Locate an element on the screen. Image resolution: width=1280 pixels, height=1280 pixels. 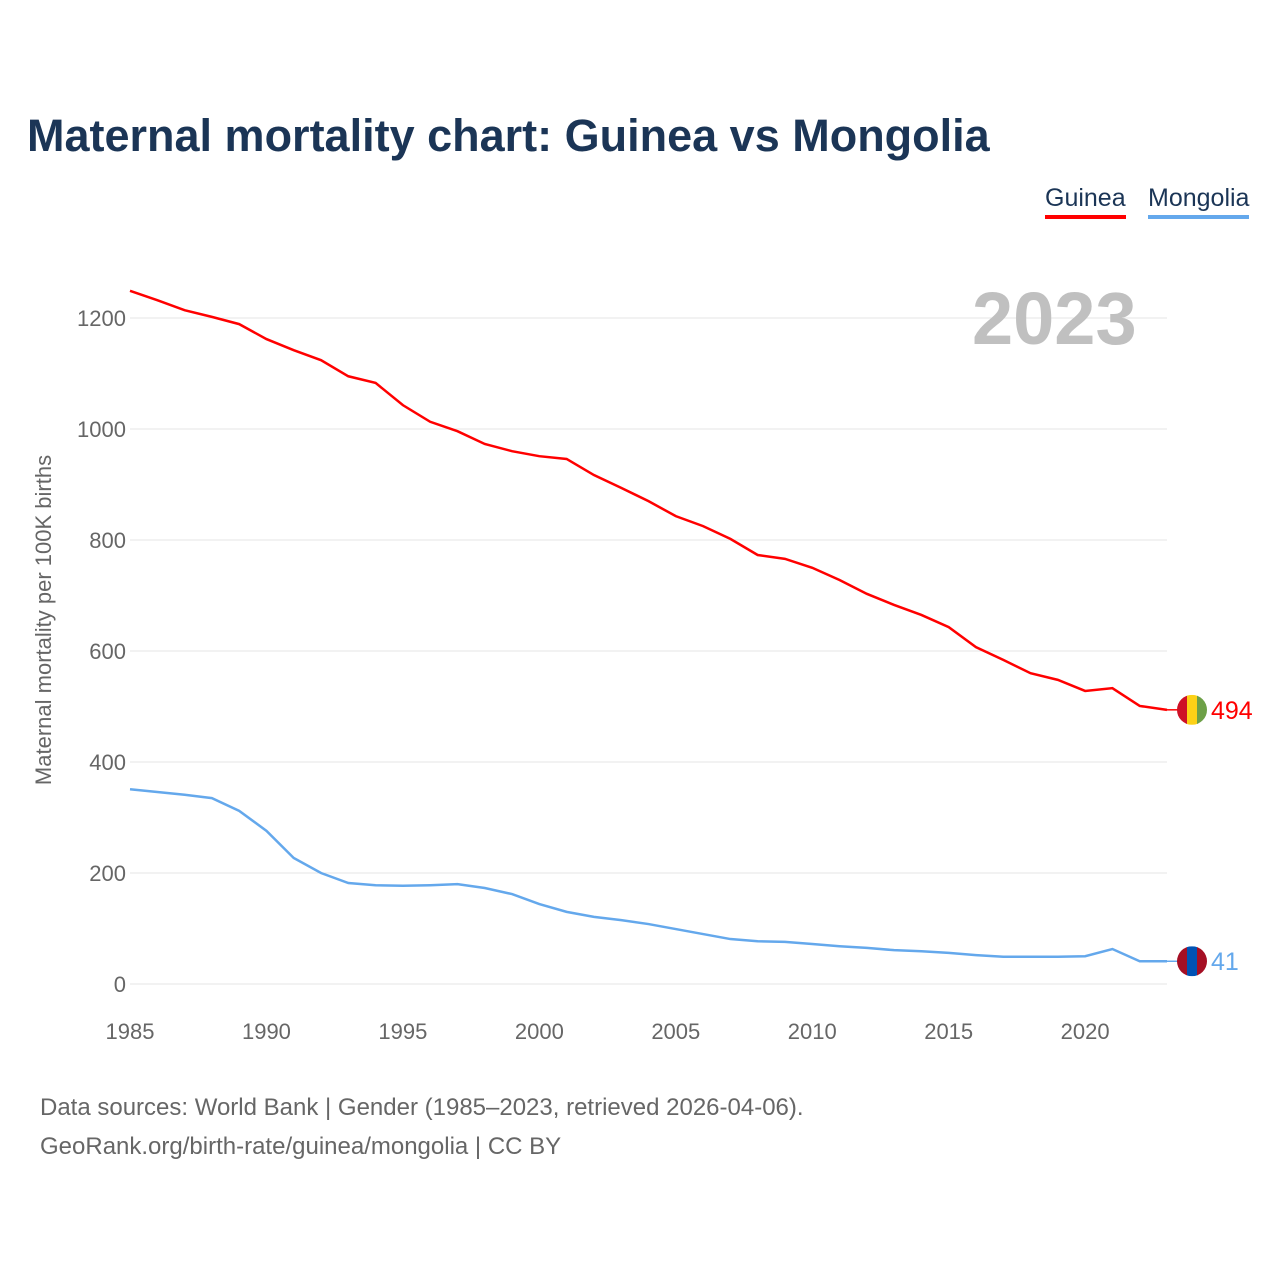
x-tick-label: 2015 is located at coordinates (948, 1031).